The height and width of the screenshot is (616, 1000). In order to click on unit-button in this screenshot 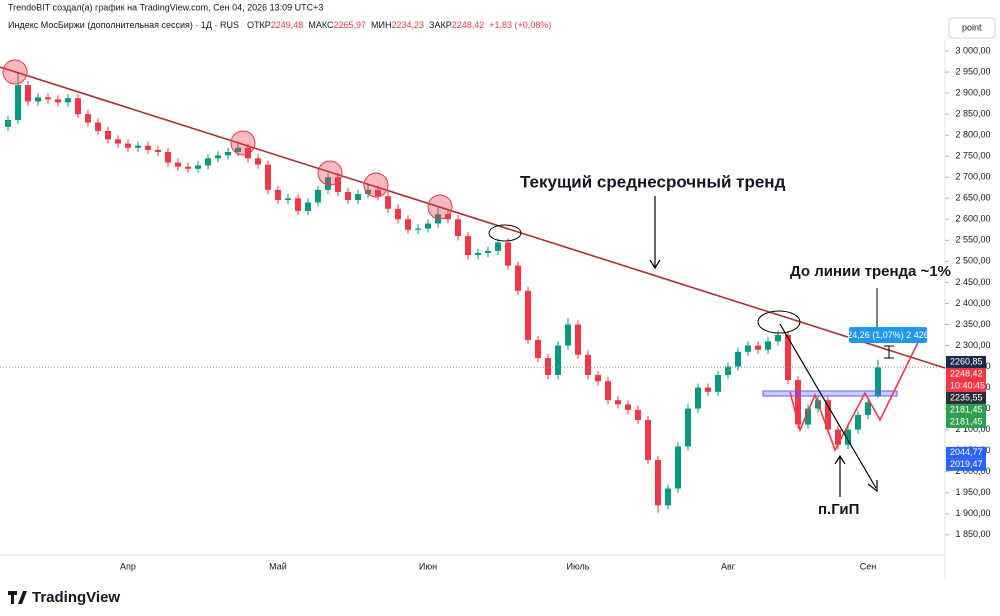, I will do `click(972, 28)`.